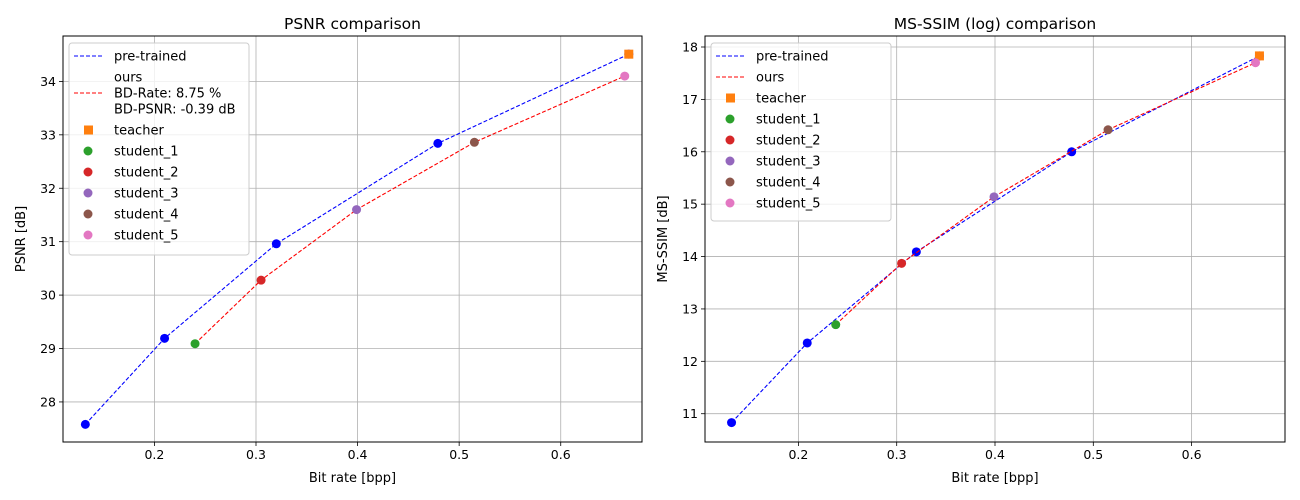 This screenshot has width=1300, height=500. I want to click on x-tick-label: 0.2, so click(798, 454).